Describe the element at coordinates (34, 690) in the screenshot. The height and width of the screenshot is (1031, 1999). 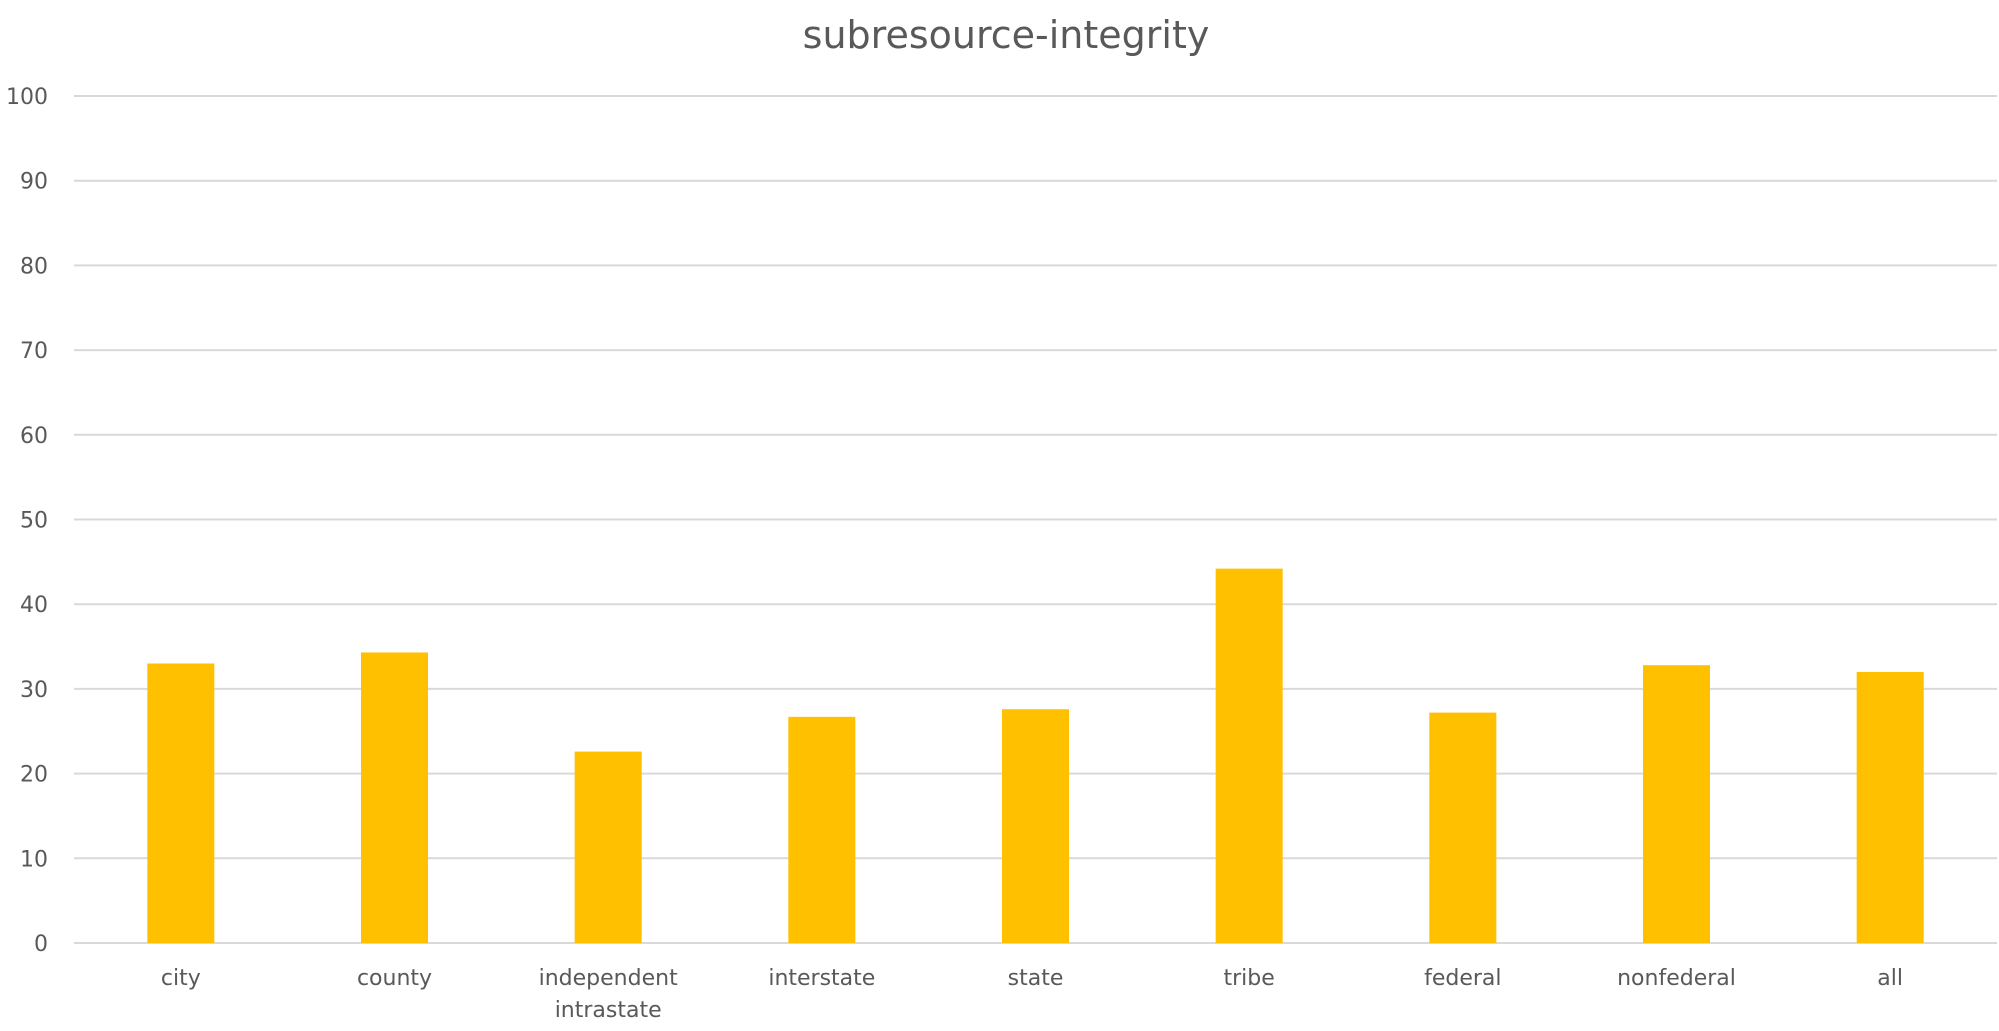
I see `y-tick-label: 30` at that location.